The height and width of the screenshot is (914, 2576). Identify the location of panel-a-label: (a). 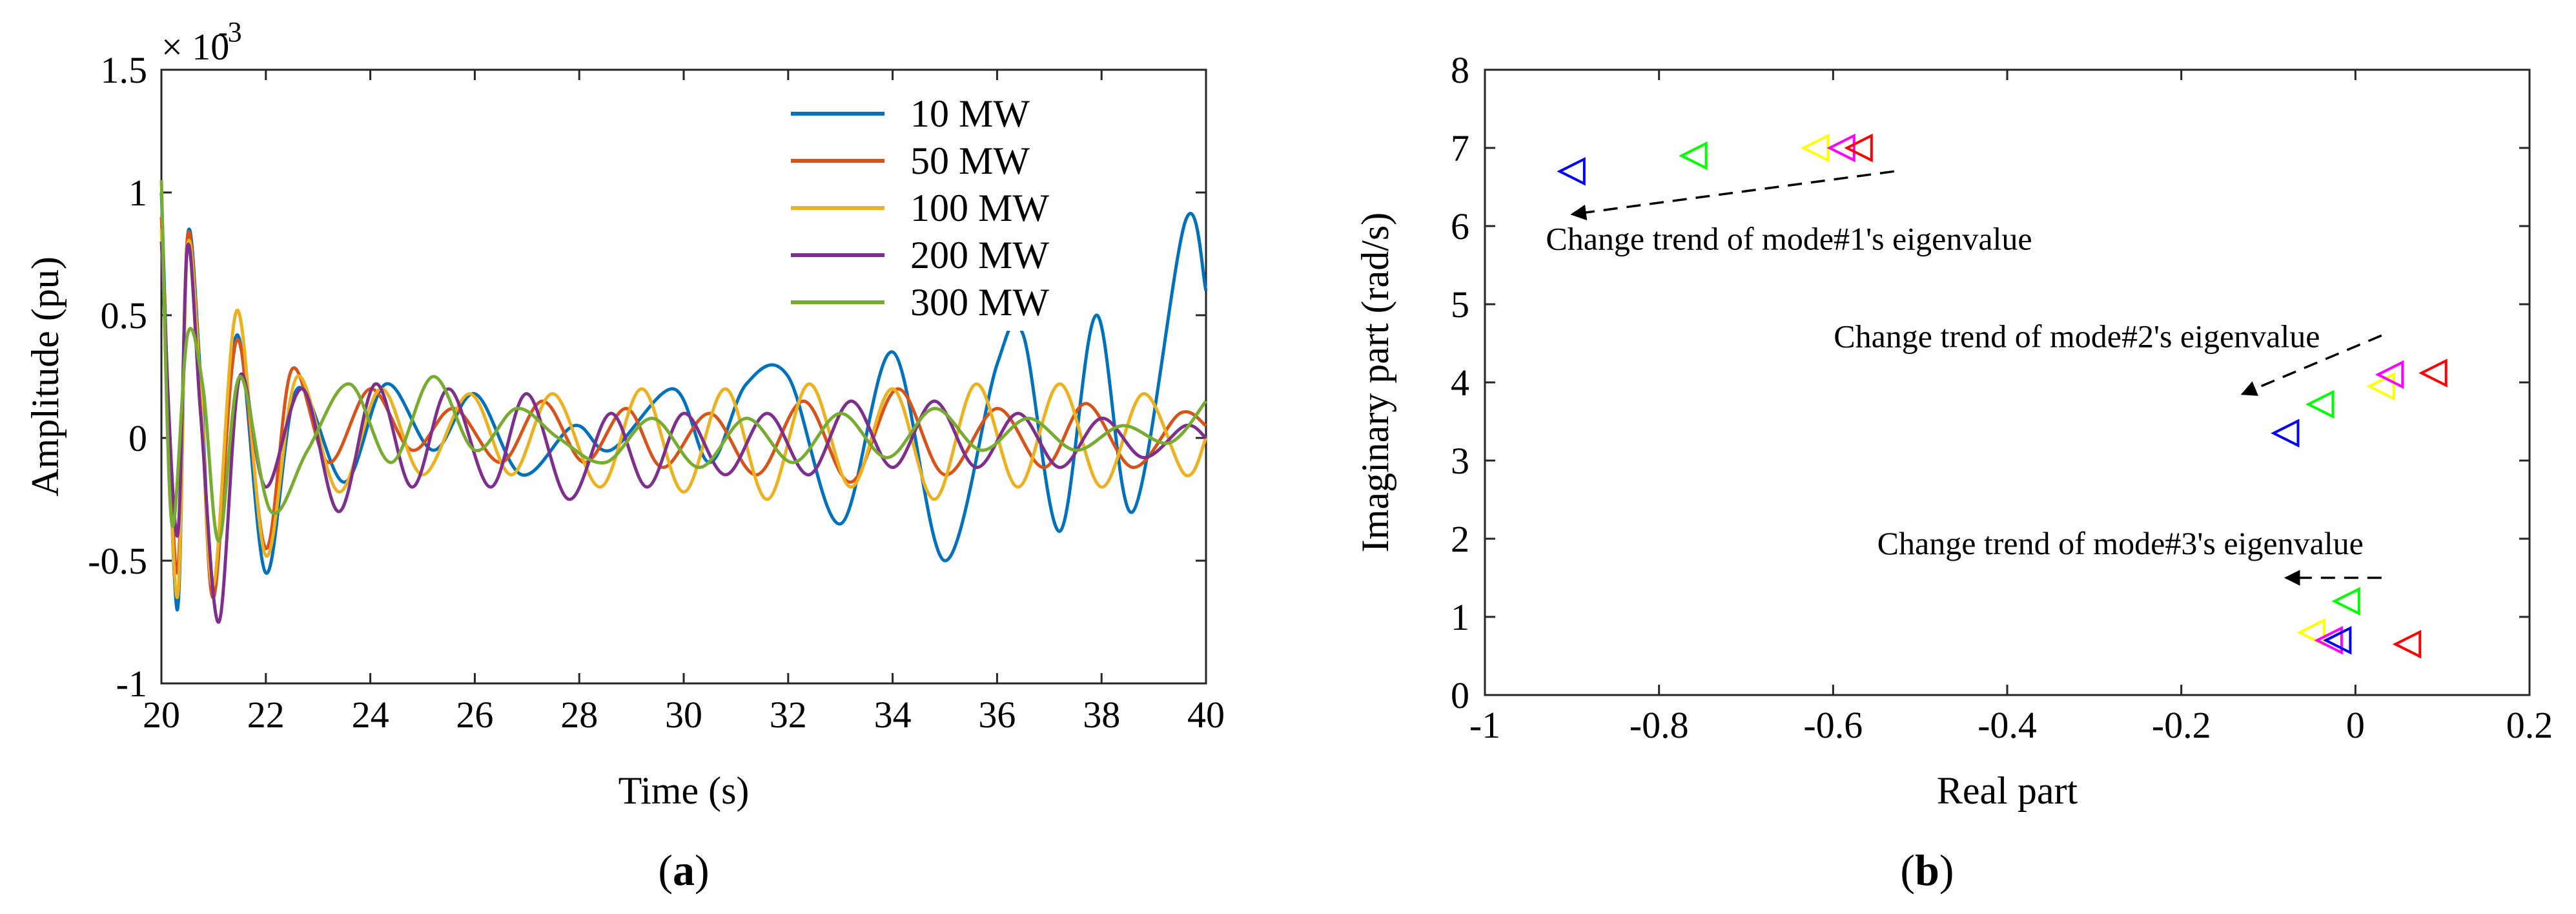
(684, 870).